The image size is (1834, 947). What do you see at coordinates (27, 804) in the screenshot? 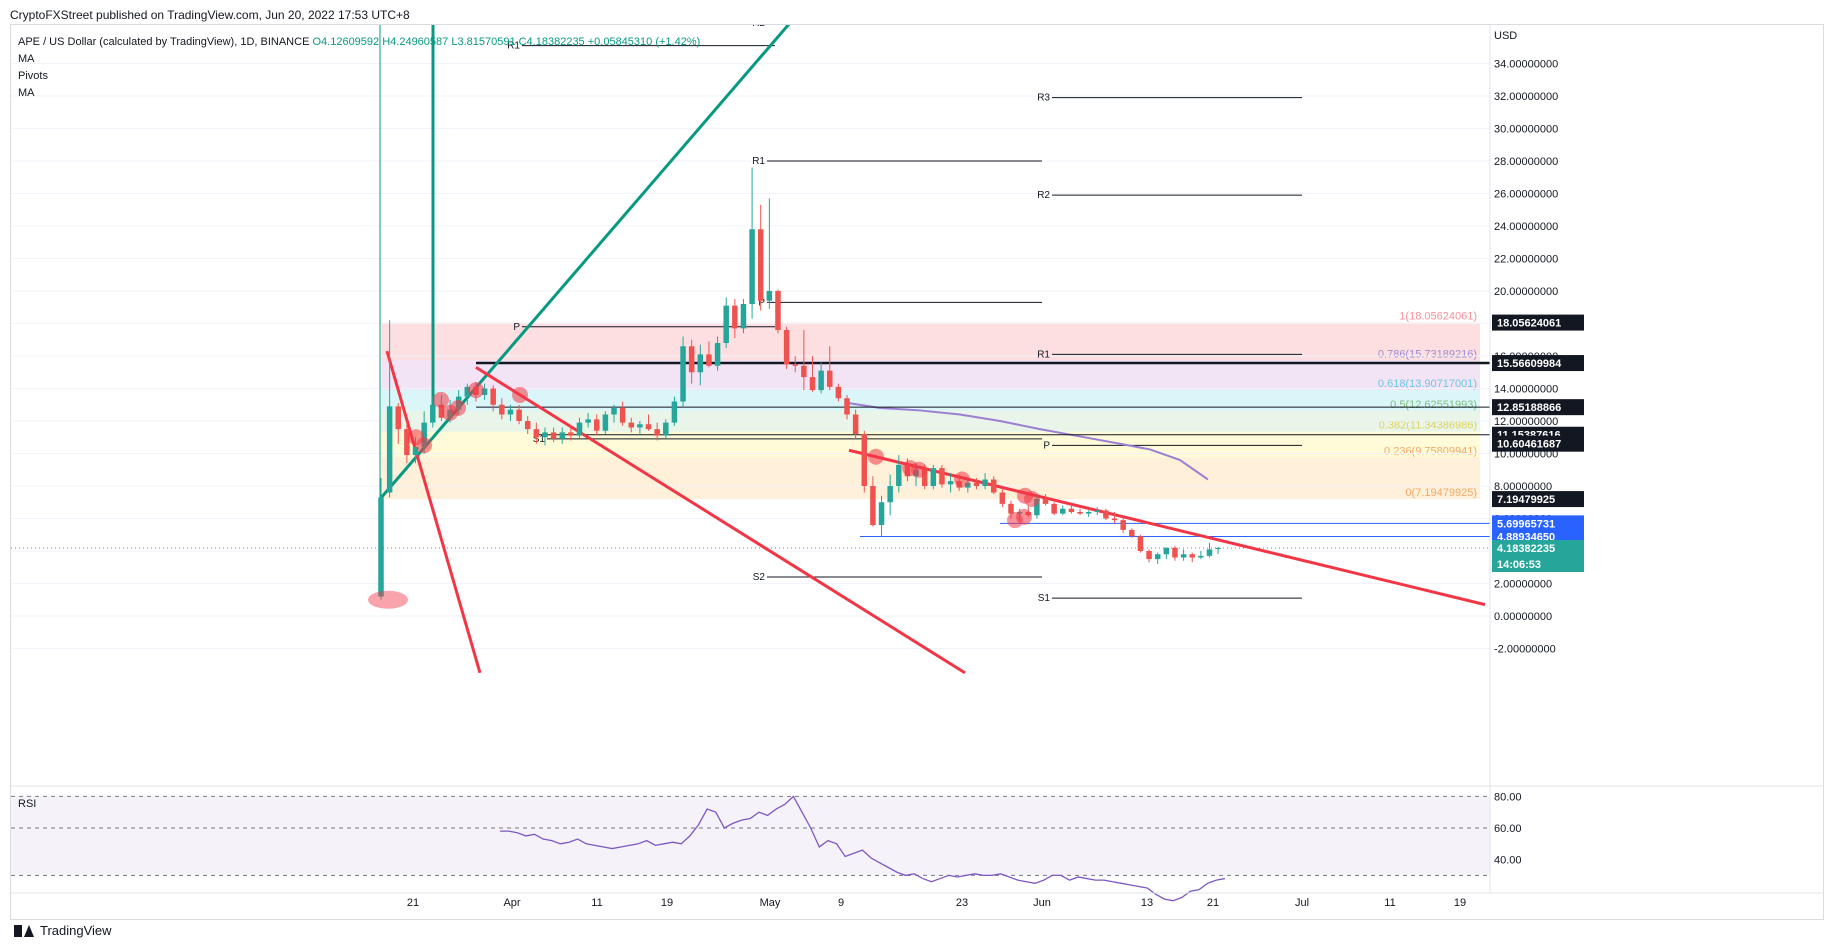
I see `rsi-pane-label: RSI` at bounding box center [27, 804].